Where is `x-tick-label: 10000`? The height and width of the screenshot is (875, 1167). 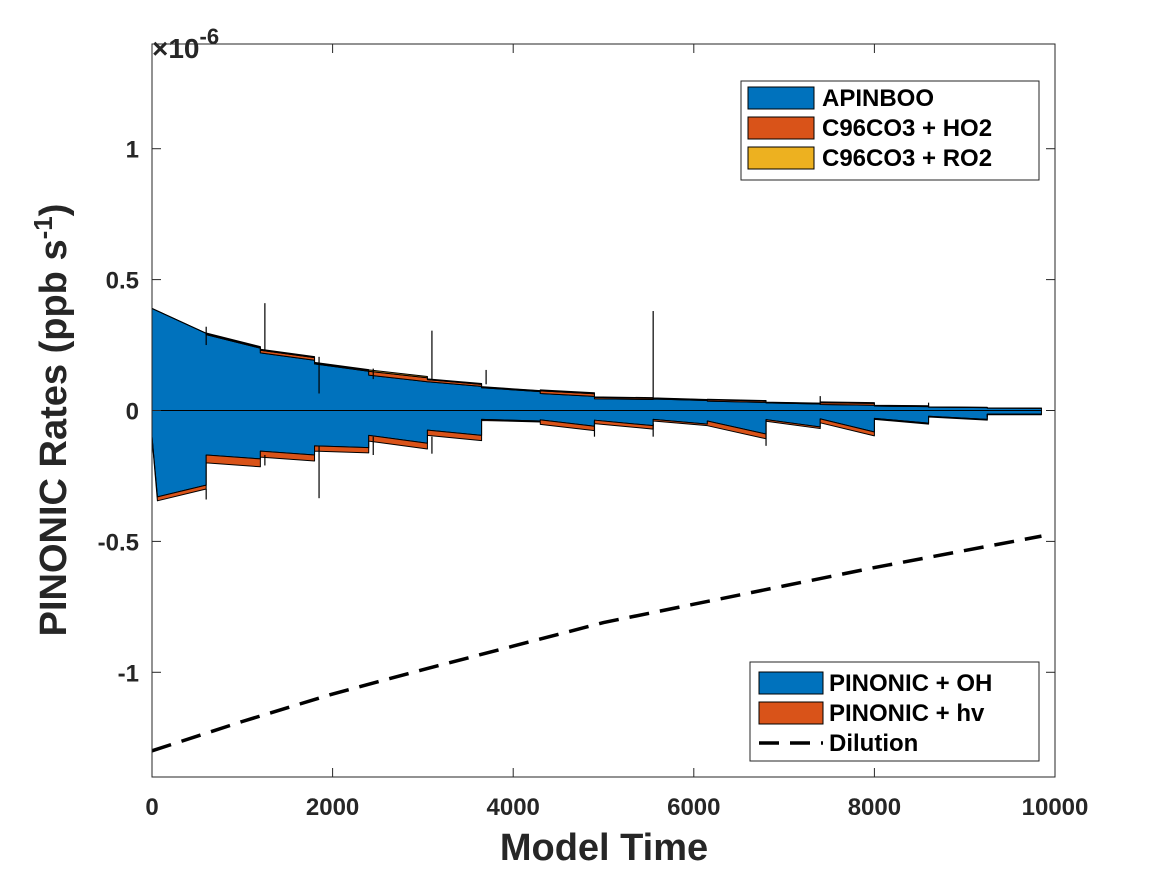 x-tick-label: 10000 is located at coordinates (1055, 807).